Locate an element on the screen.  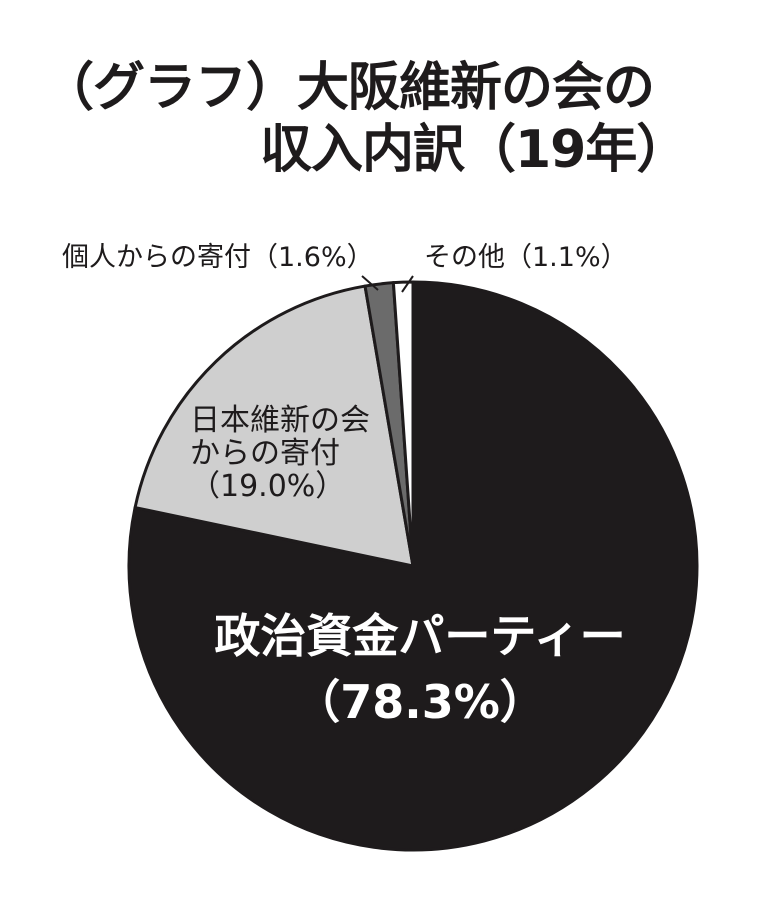
slice-label-2: 個人からの寄付（1.6%） is located at coordinates (218, 257).